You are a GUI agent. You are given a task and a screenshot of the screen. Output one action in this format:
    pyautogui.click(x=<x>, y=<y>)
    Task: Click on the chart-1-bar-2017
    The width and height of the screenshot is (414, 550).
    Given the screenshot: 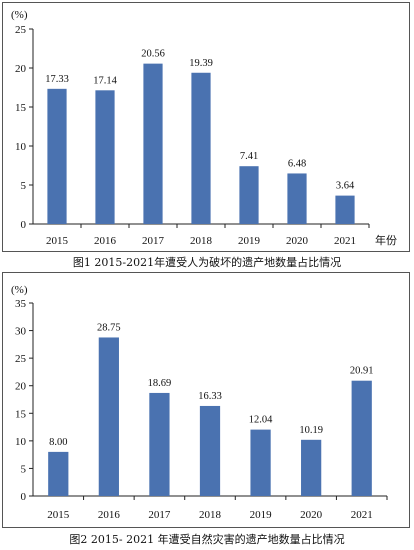 What is the action you would take?
    pyautogui.click(x=153, y=143)
    